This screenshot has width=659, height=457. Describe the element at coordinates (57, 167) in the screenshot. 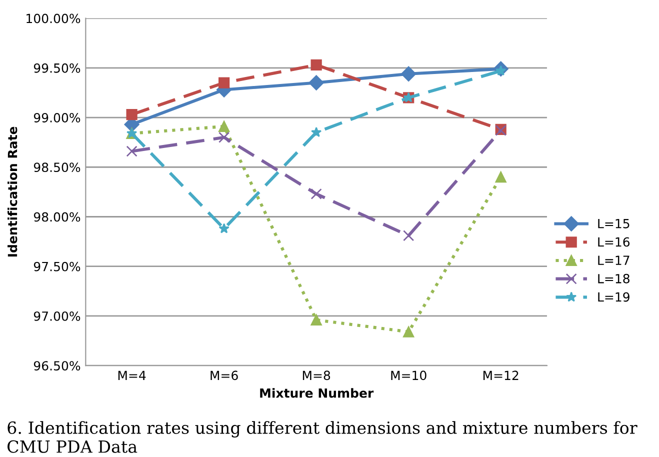

I see `y-tick-label: 98.50%` at that location.